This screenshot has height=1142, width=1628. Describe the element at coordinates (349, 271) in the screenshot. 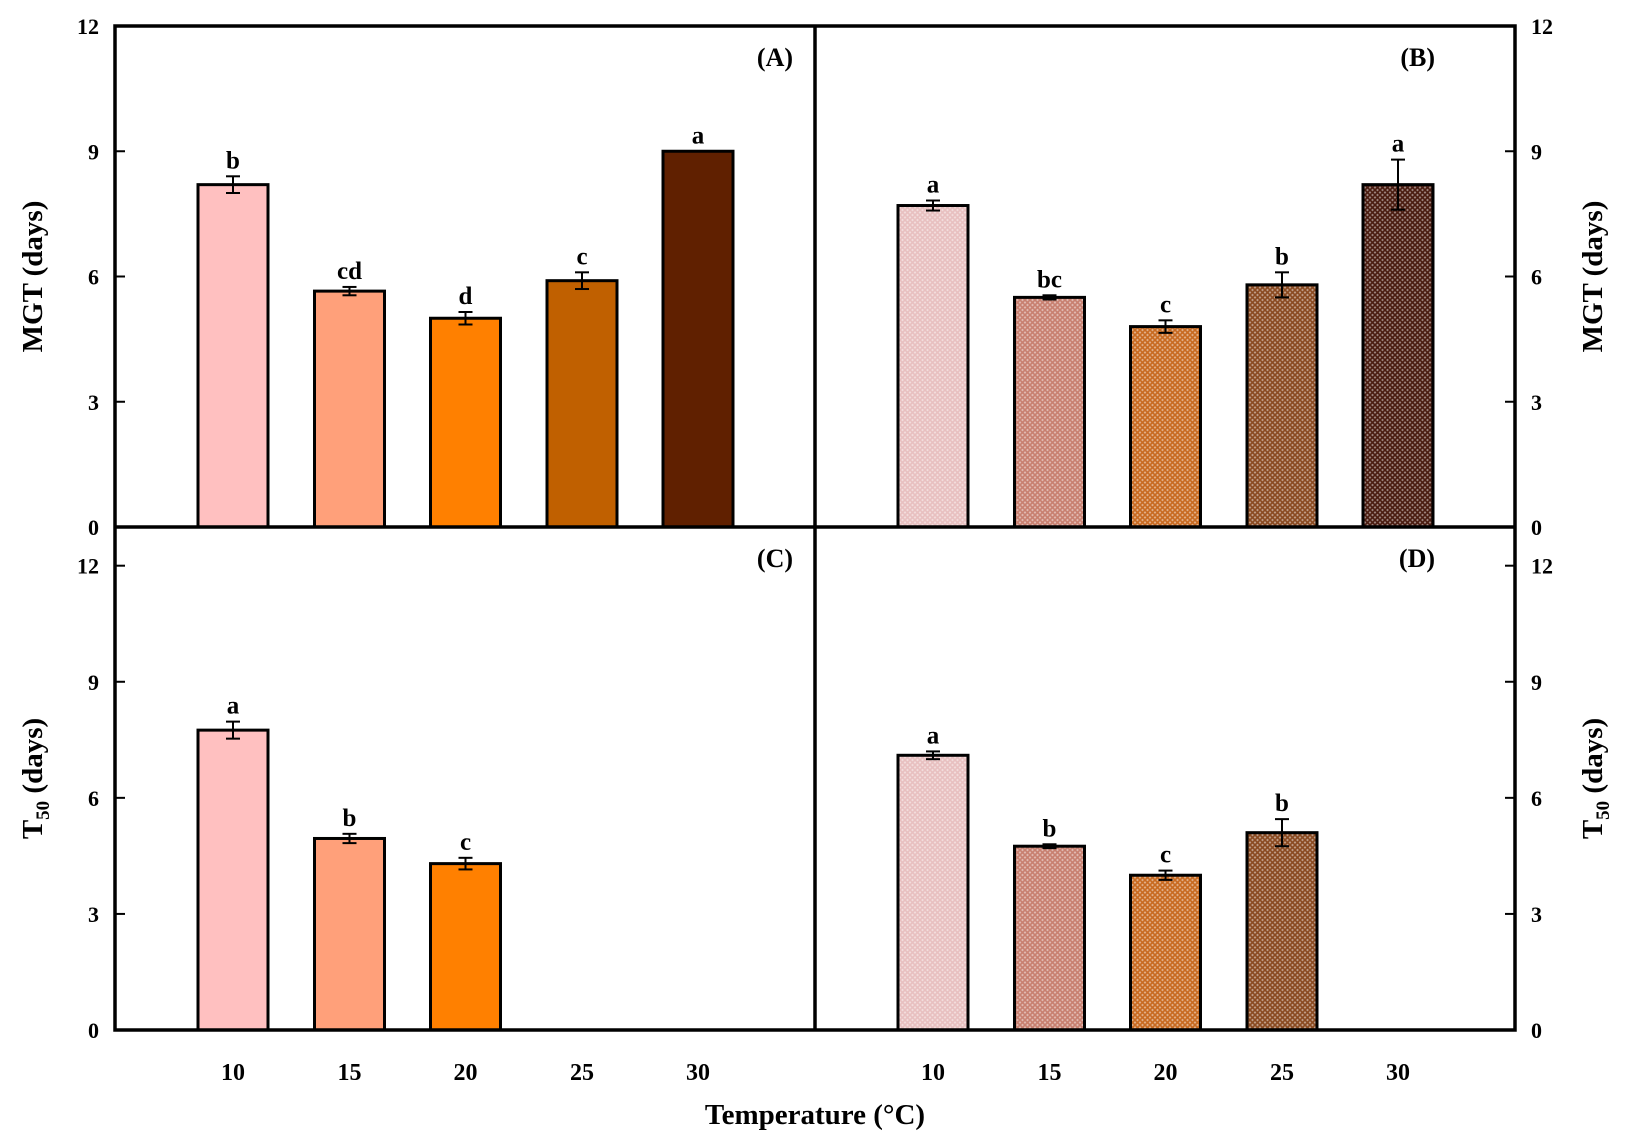

I see `significance-letter: cd` at that location.